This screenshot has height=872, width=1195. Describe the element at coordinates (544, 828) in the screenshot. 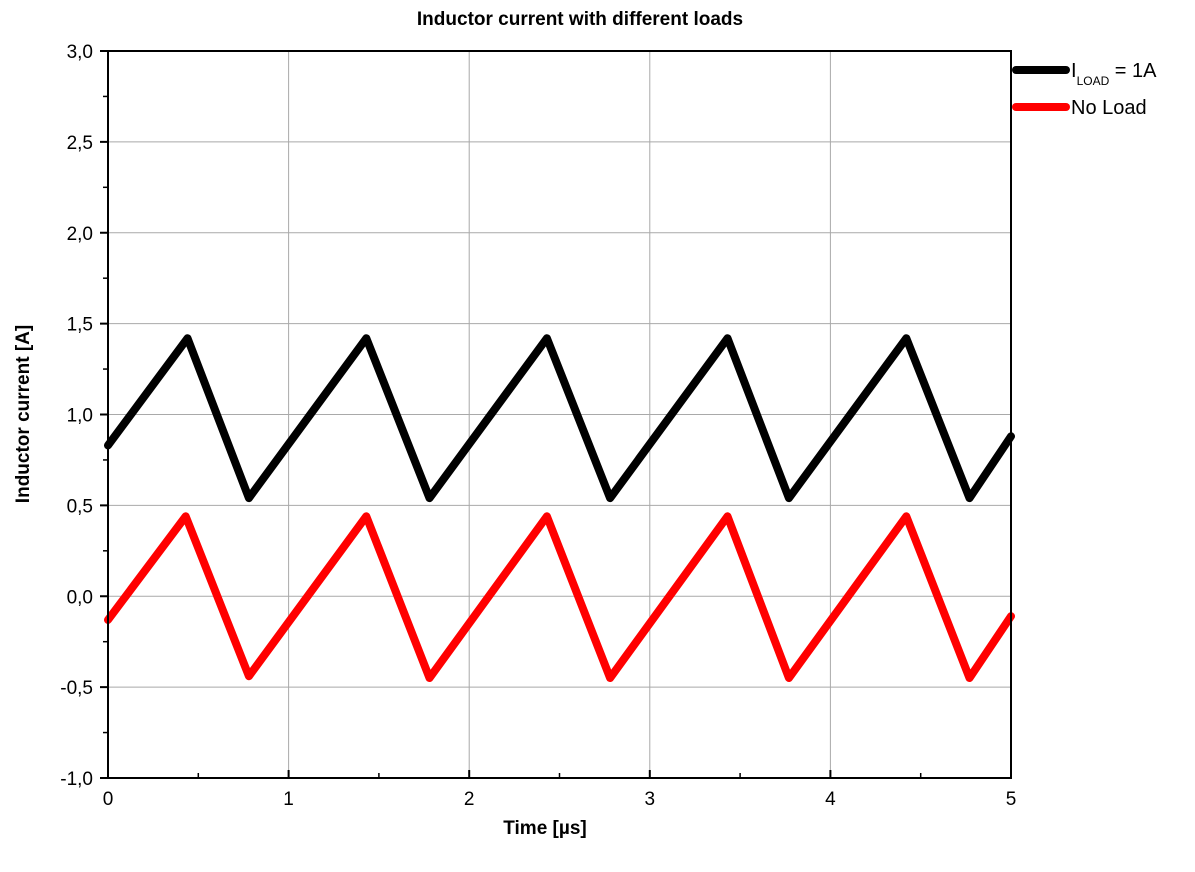

I see `x-axis-title: Time [µs]` at that location.